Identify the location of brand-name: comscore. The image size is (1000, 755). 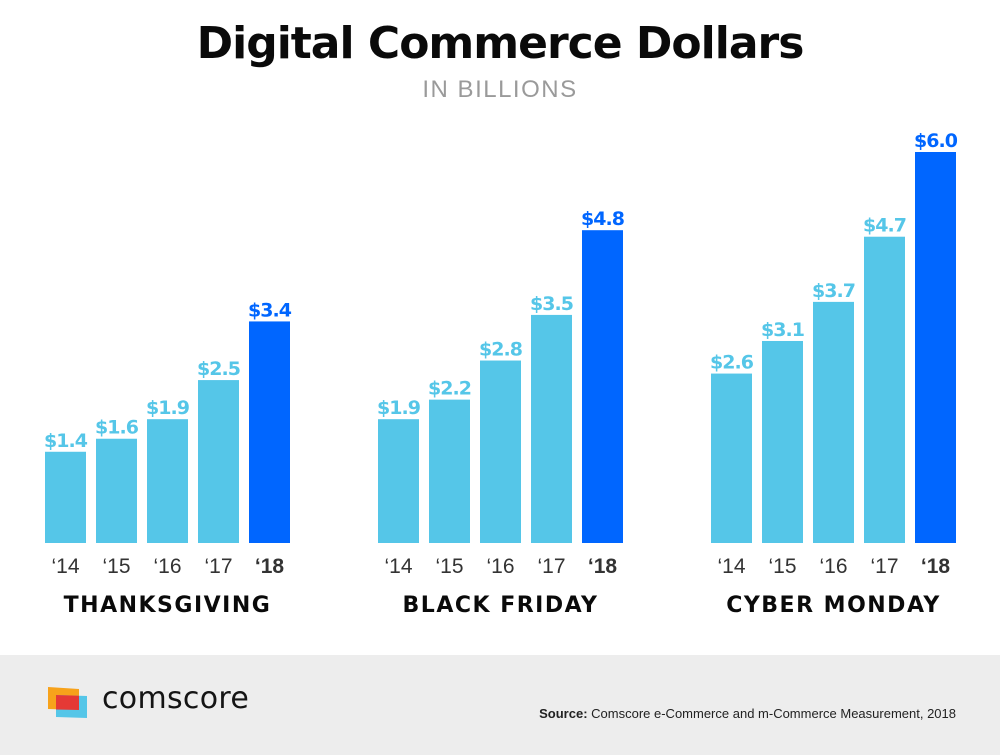
(176, 698).